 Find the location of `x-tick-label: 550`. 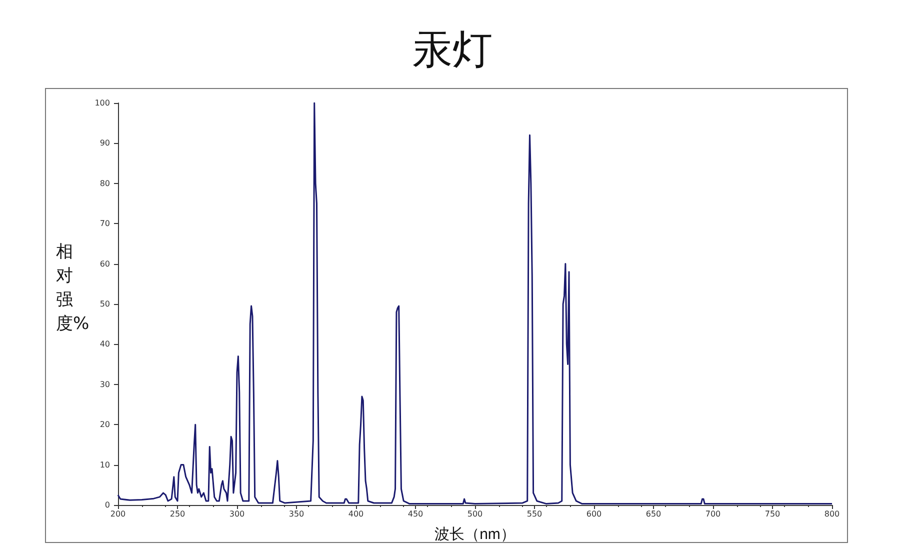

x-tick-label: 550 is located at coordinates (534, 514).